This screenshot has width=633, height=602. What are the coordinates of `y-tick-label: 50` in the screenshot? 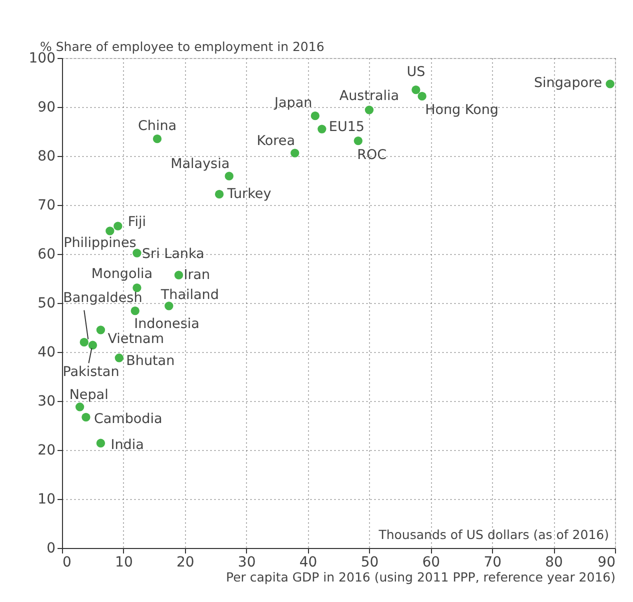 It's located at (47, 304).